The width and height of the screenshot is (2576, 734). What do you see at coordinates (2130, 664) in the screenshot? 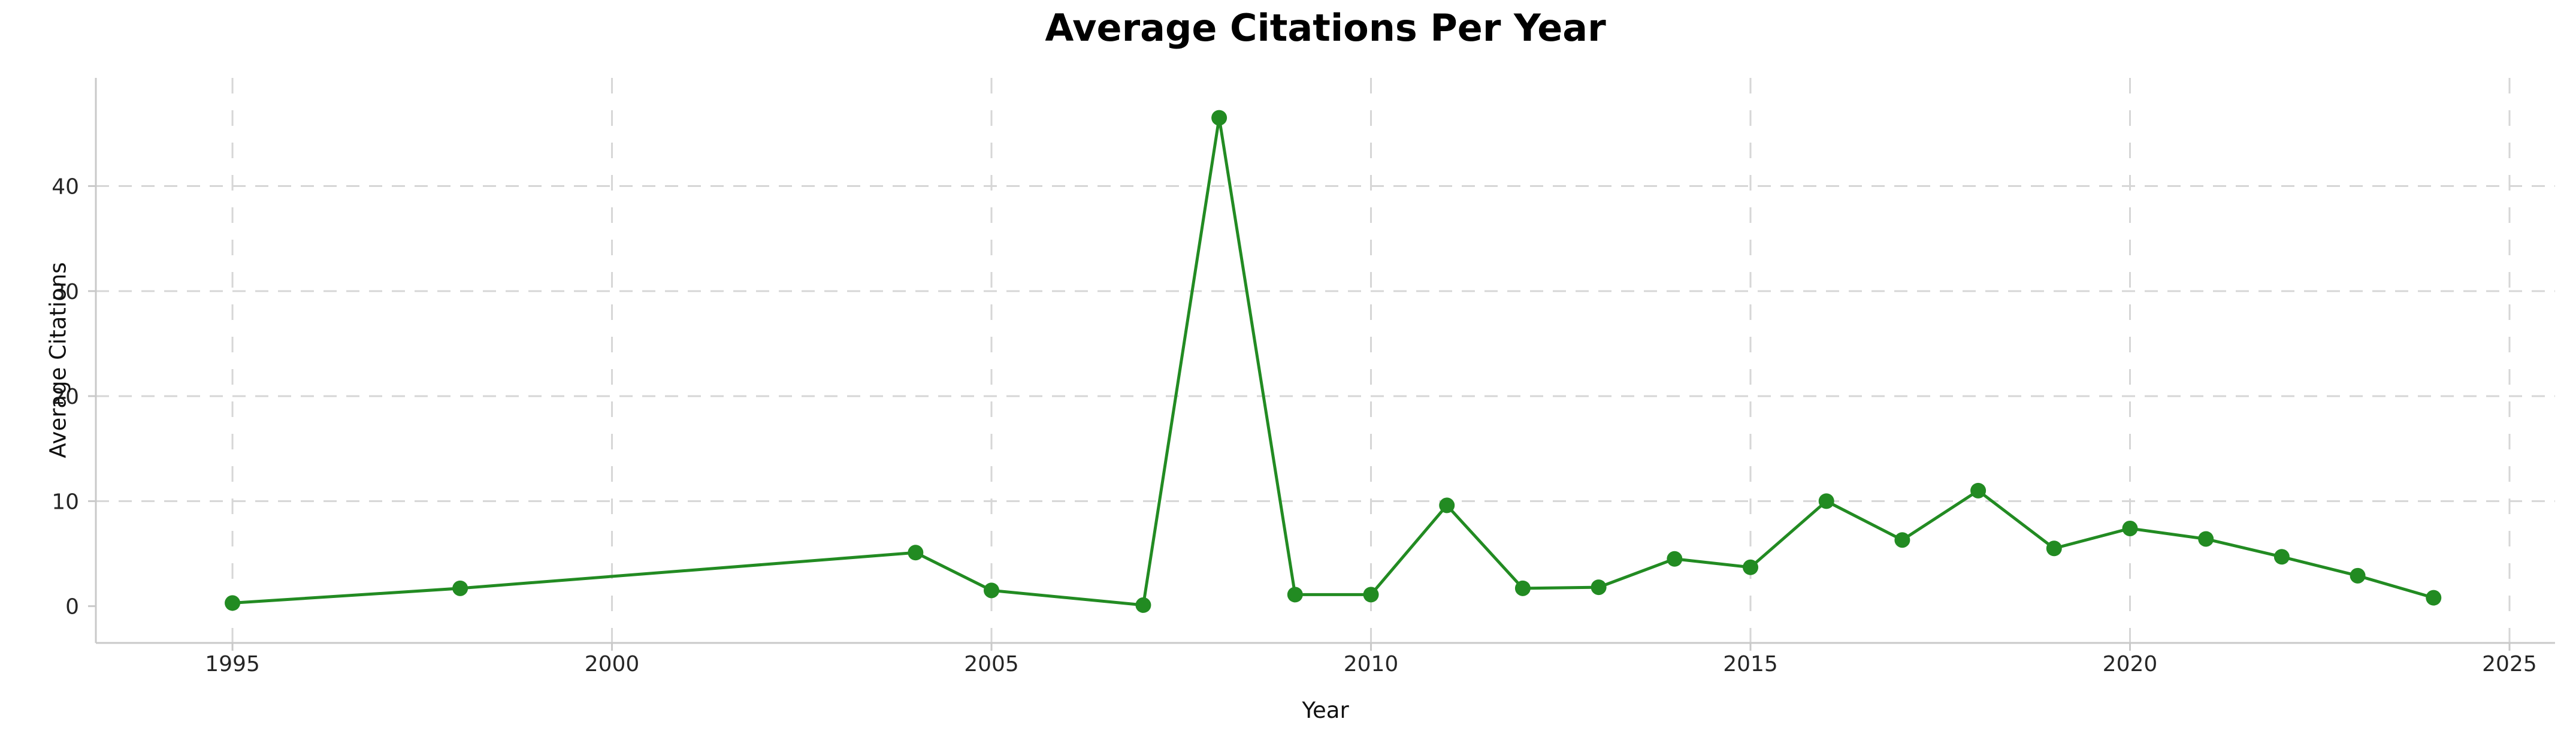
I see `x-tick-label: 2020` at bounding box center [2130, 664].